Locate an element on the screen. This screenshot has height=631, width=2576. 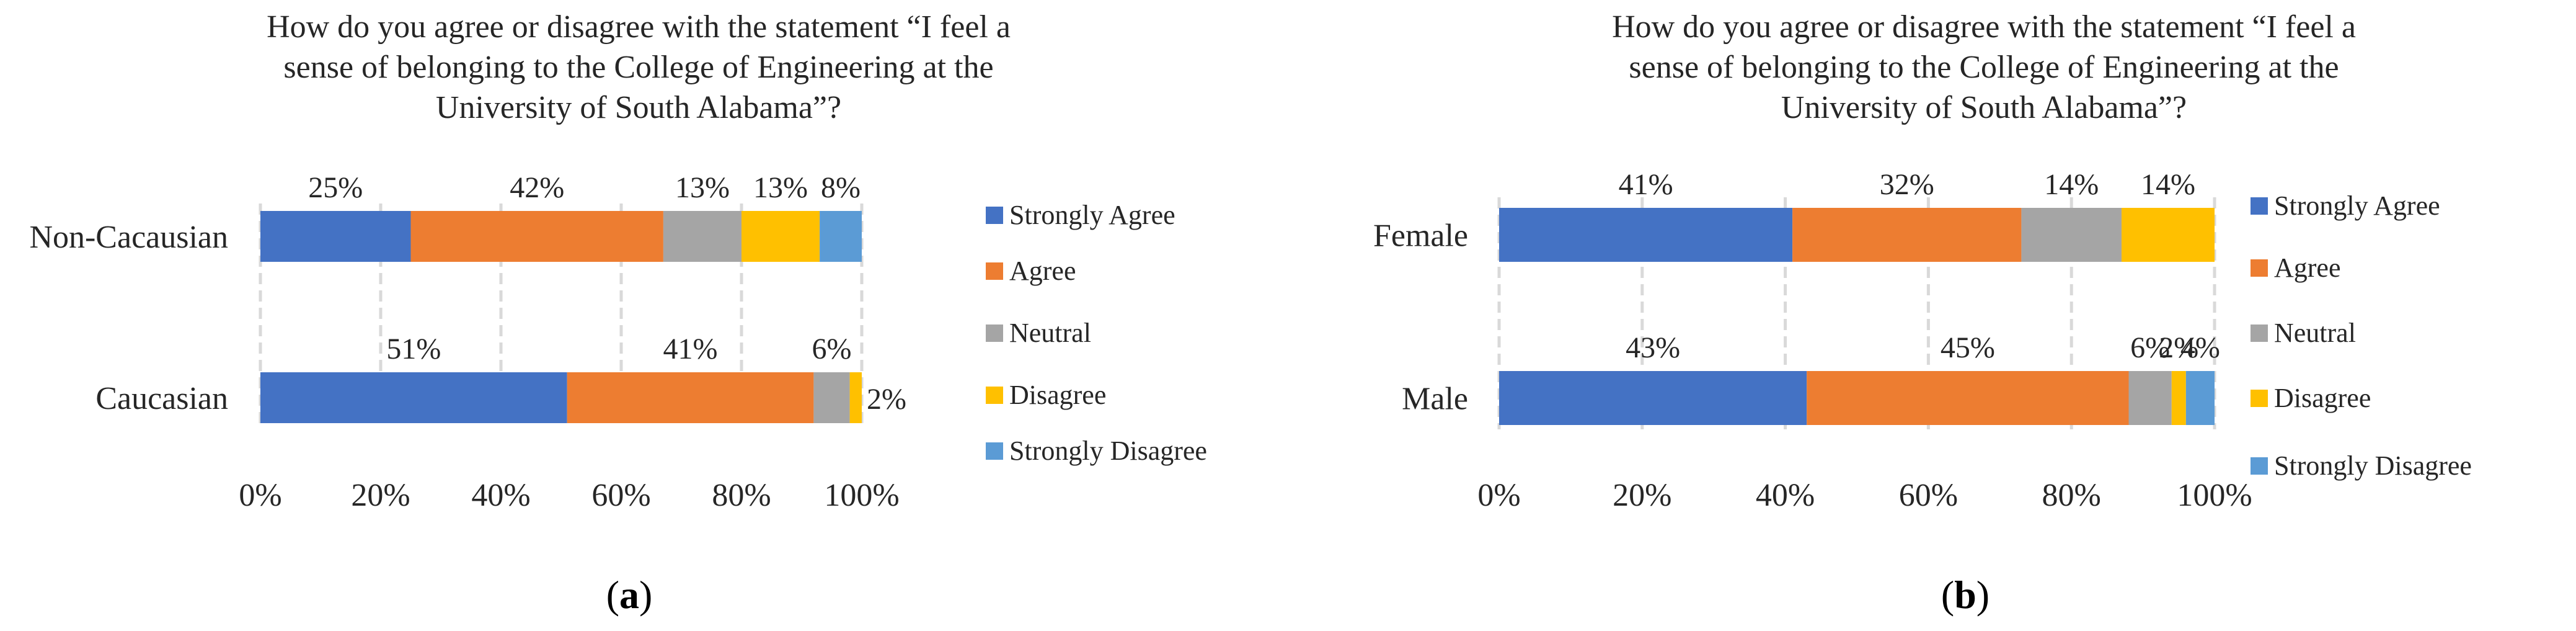
panel-label: (a) is located at coordinates (629, 595).